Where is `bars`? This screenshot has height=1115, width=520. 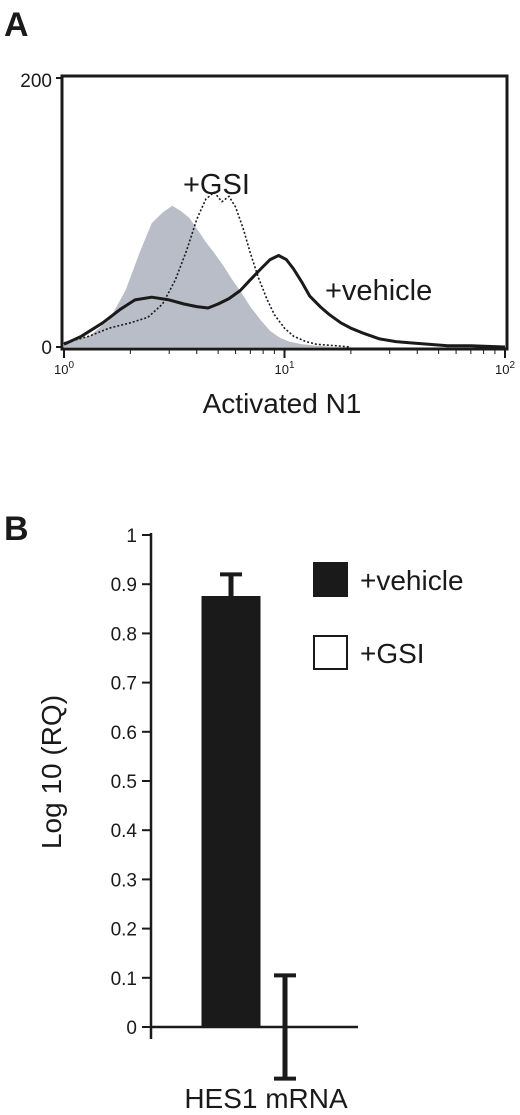
bars is located at coordinates (248, 826).